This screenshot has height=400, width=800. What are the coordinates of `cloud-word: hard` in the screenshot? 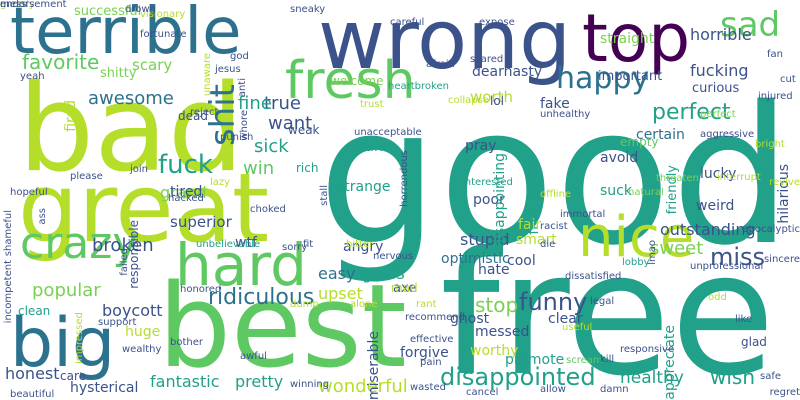 It's located at (241, 265).